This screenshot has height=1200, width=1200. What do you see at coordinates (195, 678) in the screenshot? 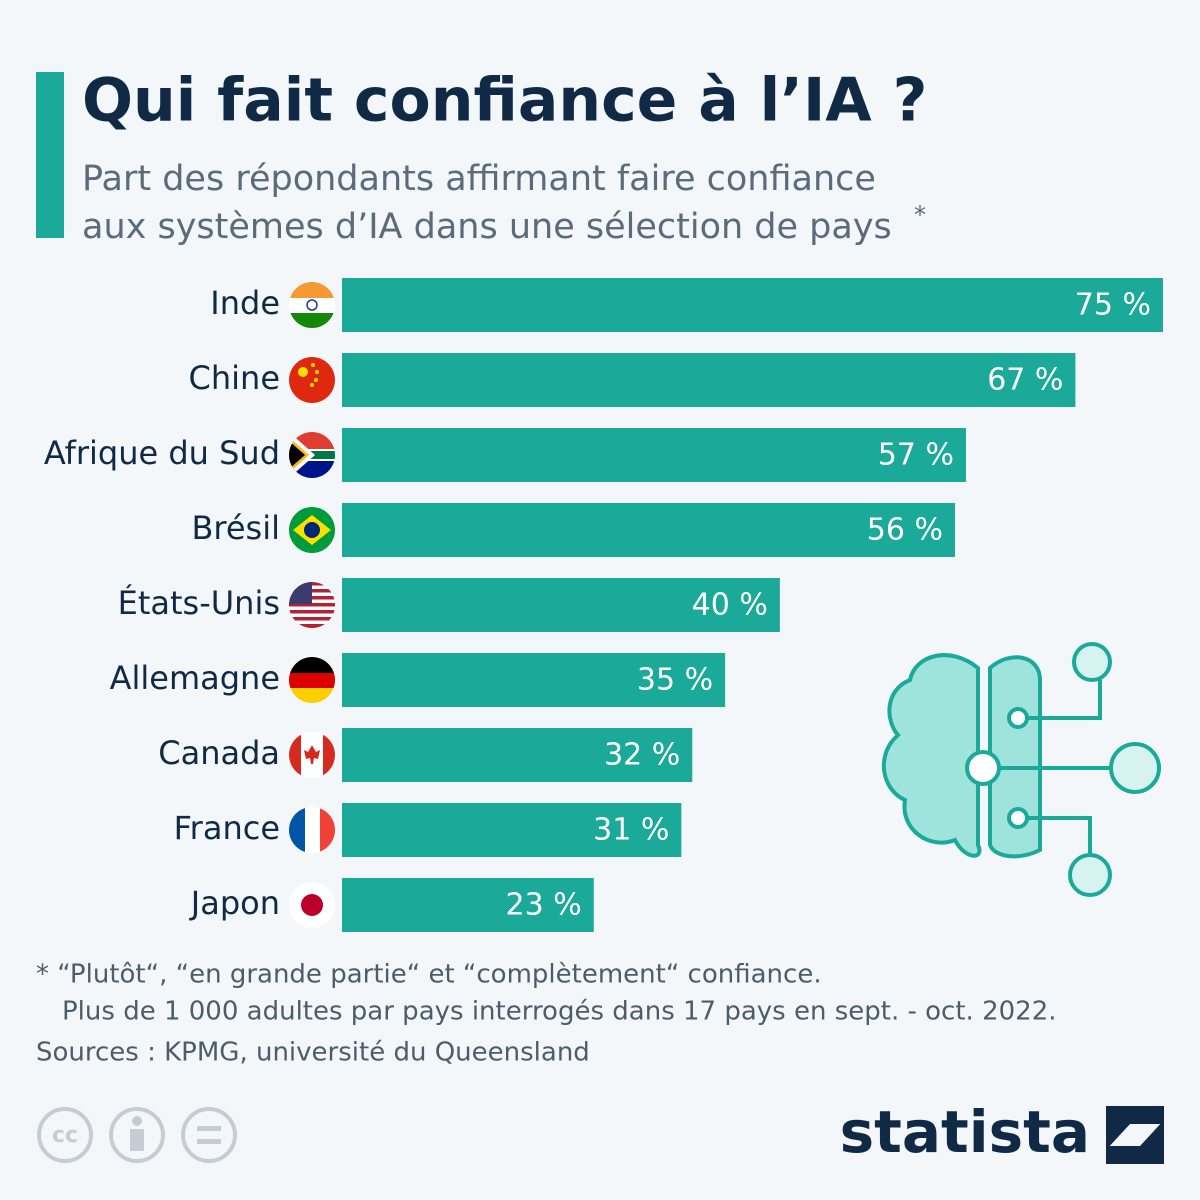
I see `category-label: Allemagne` at bounding box center [195, 678].